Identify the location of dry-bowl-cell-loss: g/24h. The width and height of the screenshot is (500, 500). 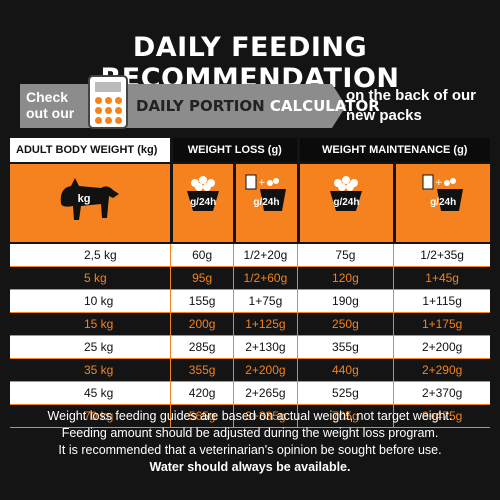
(202, 204).